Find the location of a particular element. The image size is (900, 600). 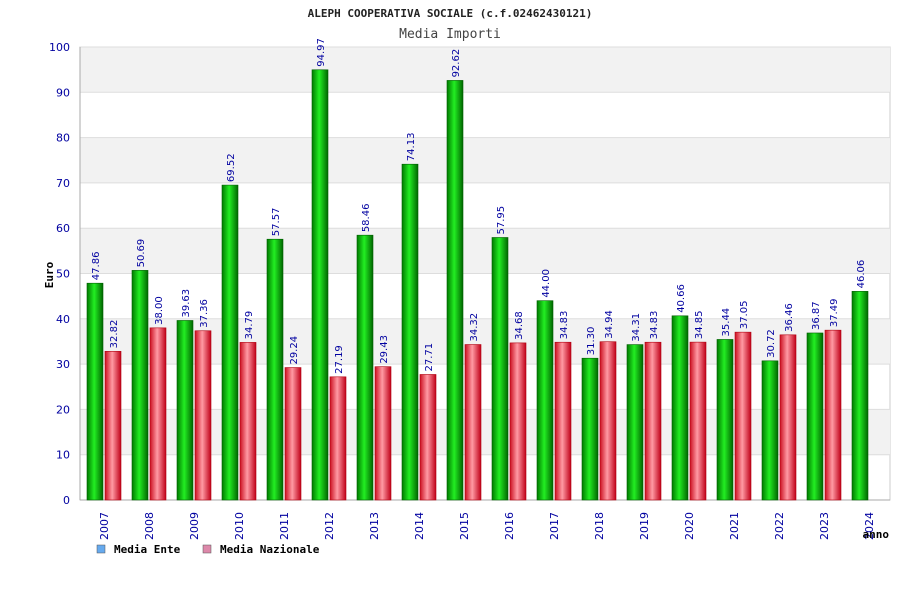

x-tick-label: 2009 is located at coordinates (194, 526).